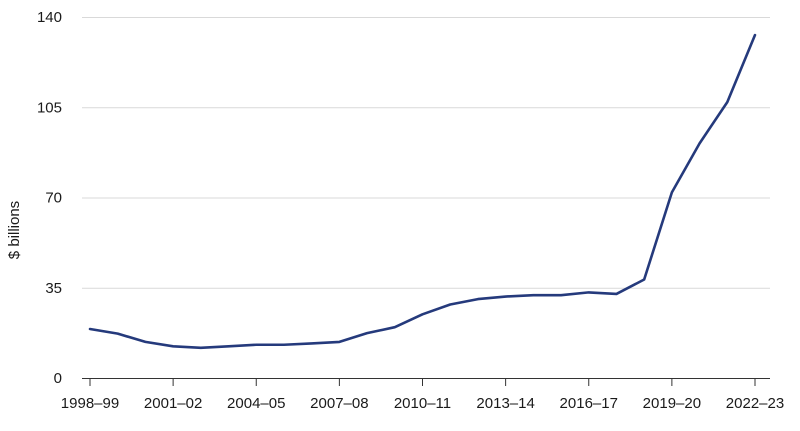 The height and width of the screenshot is (431, 800). Describe the element at coordinates (90, 403) in the screenshot. I see `x-tick-label: 1998–99` at that location.